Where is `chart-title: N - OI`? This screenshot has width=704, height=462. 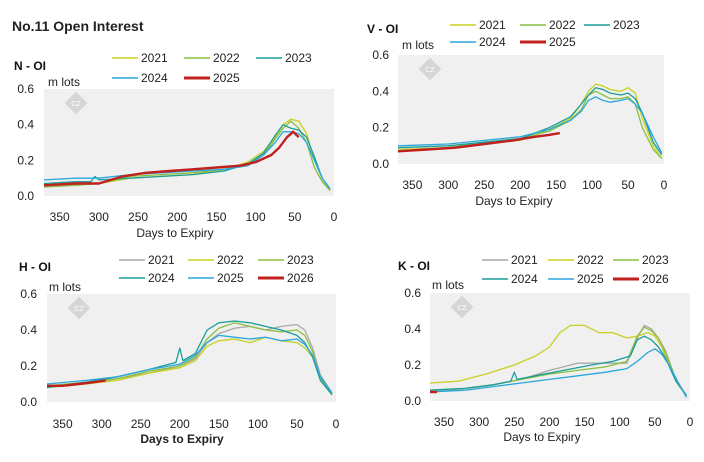
chart-title: N - OI is located at coordinates (30, 66).